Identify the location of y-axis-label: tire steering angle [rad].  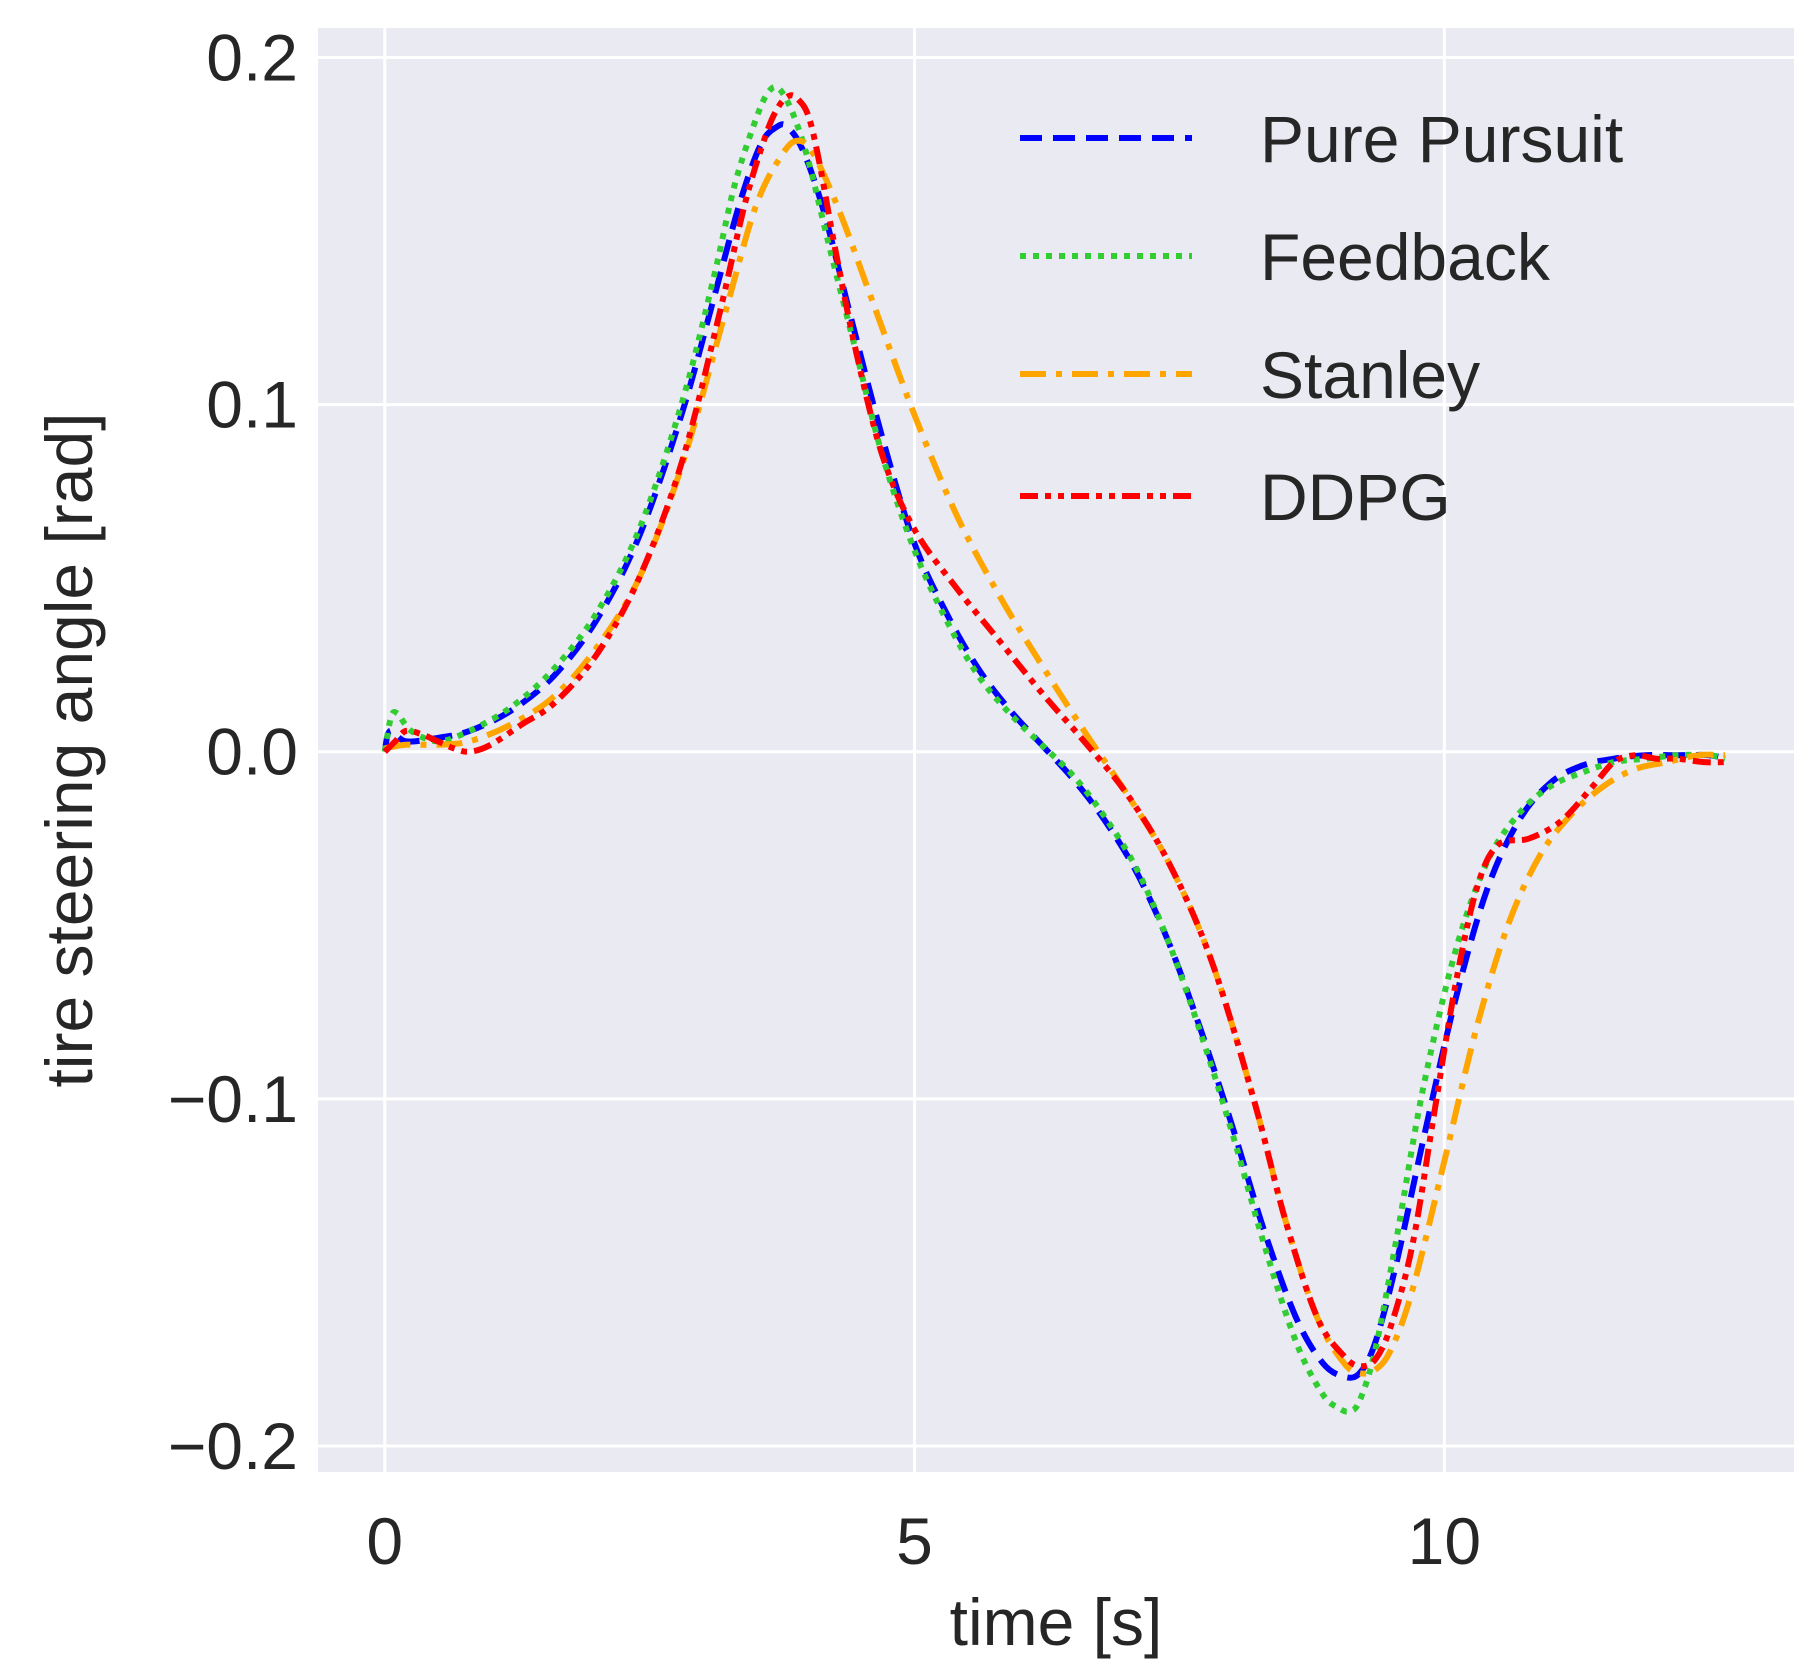
(69, 749).